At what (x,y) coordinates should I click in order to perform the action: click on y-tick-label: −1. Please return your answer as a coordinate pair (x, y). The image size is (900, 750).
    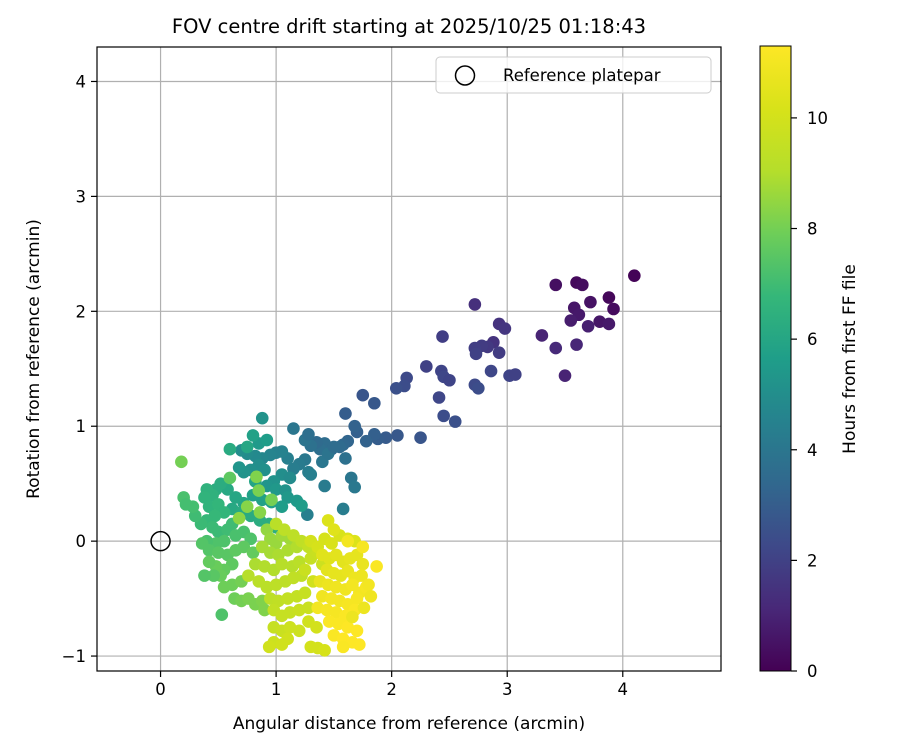
    Looking at the image, I should click on (74, 656).